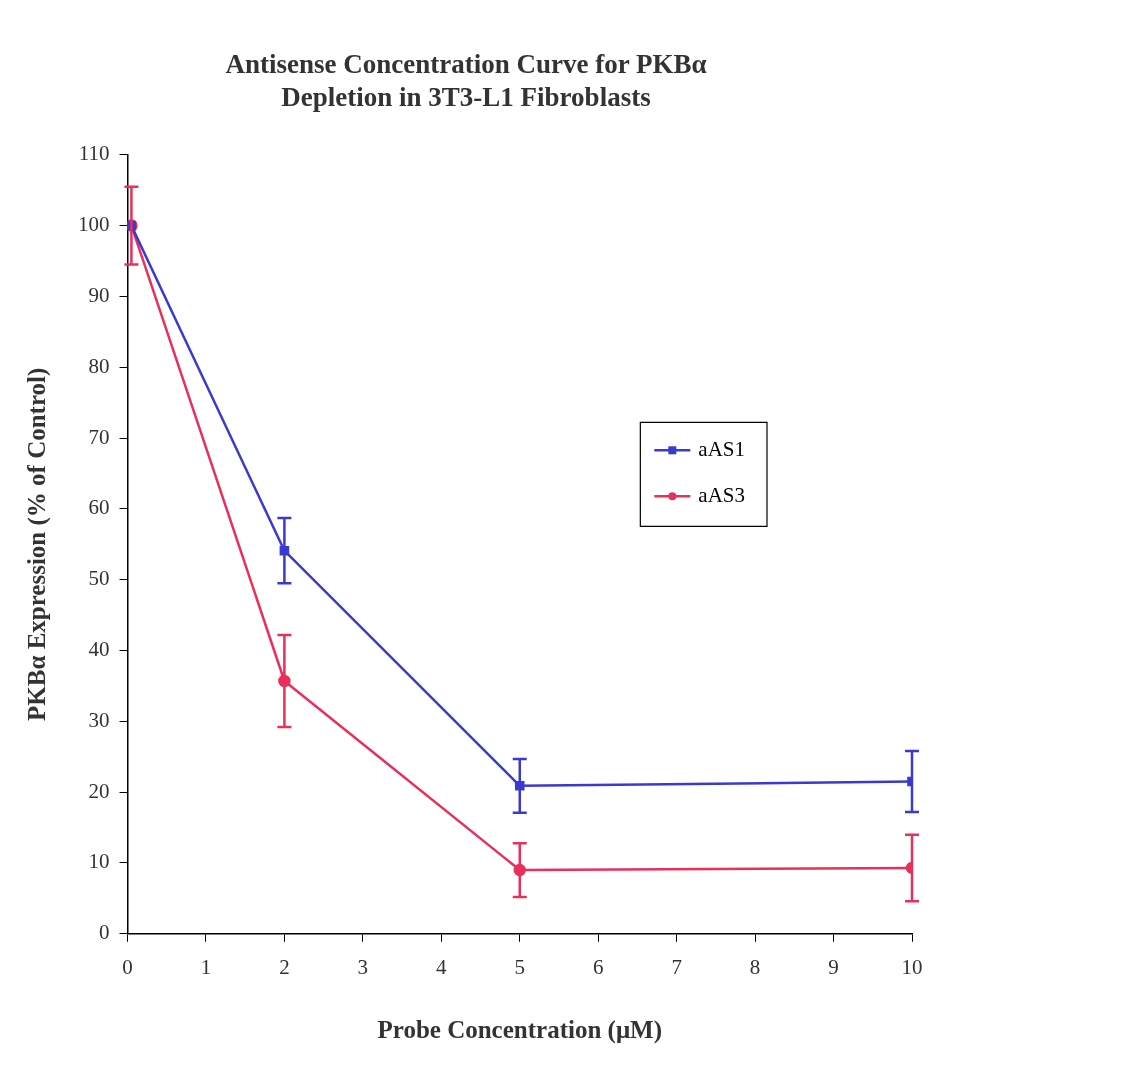 Image resolution: width=1132 pixels, height=1076 pixels. Describe the element at coordinates (722, 494) in the screenshot. I see `legend-label: aAS3` at that location.